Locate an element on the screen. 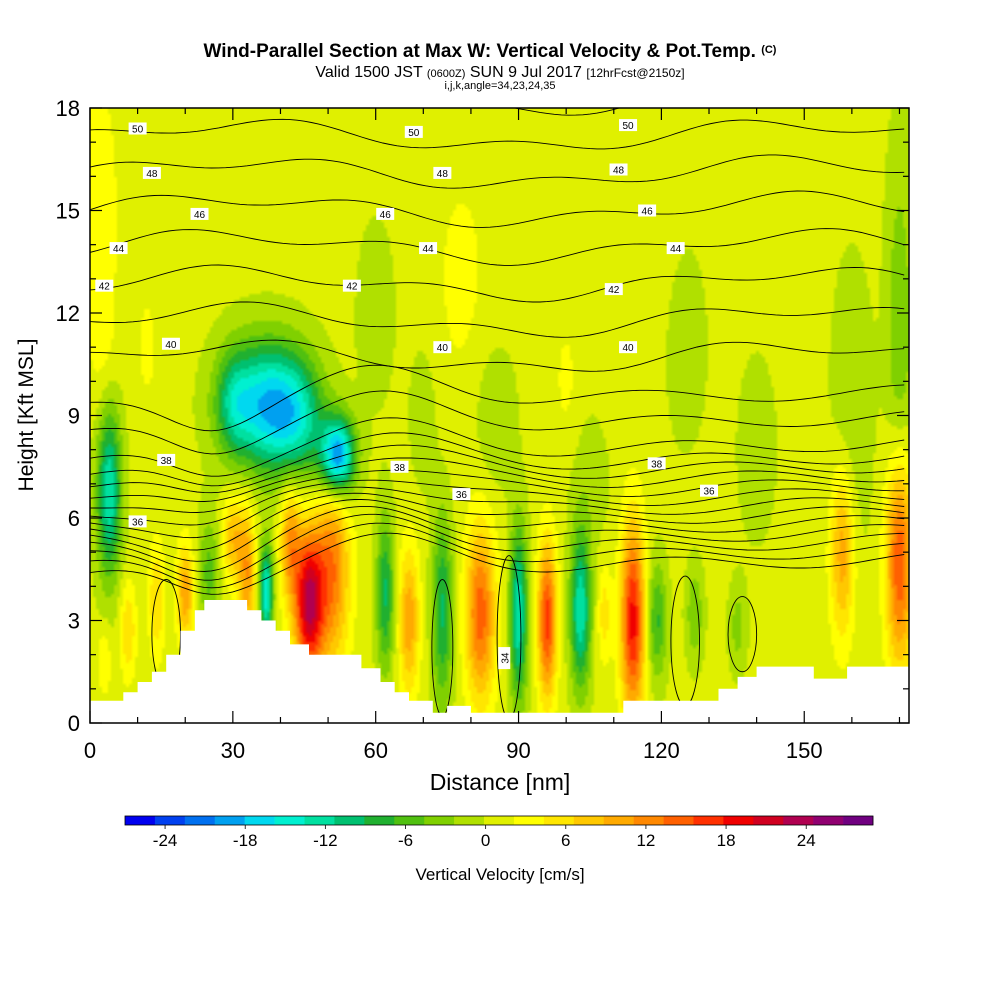 The width and height of the screenshot is (1000, 1000). x-tick-label: 90 is located at coordinates (518, 750).